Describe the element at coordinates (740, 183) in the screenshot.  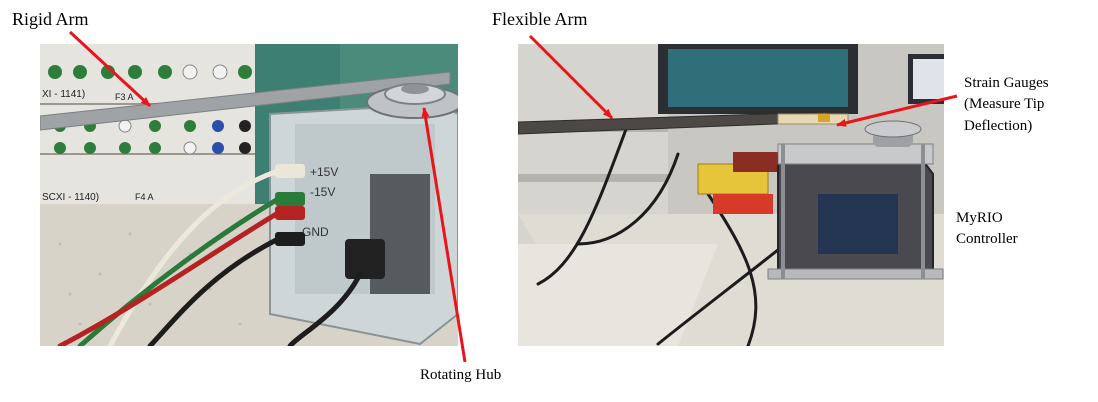
I see `breadboard` at that location.